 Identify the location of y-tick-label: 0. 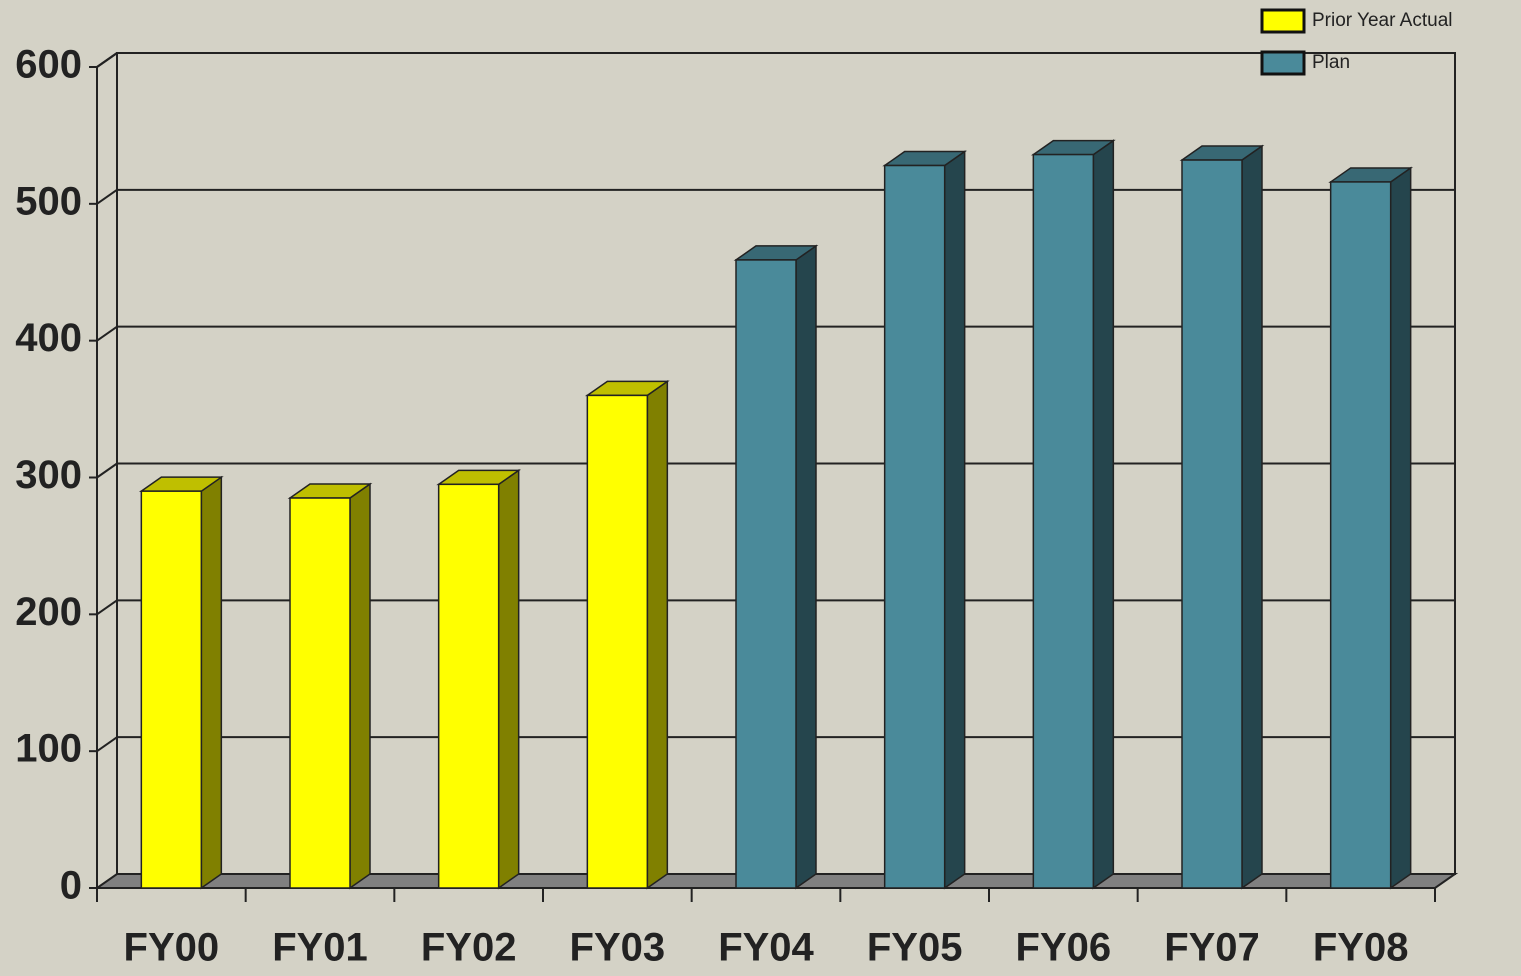
(71, 886).